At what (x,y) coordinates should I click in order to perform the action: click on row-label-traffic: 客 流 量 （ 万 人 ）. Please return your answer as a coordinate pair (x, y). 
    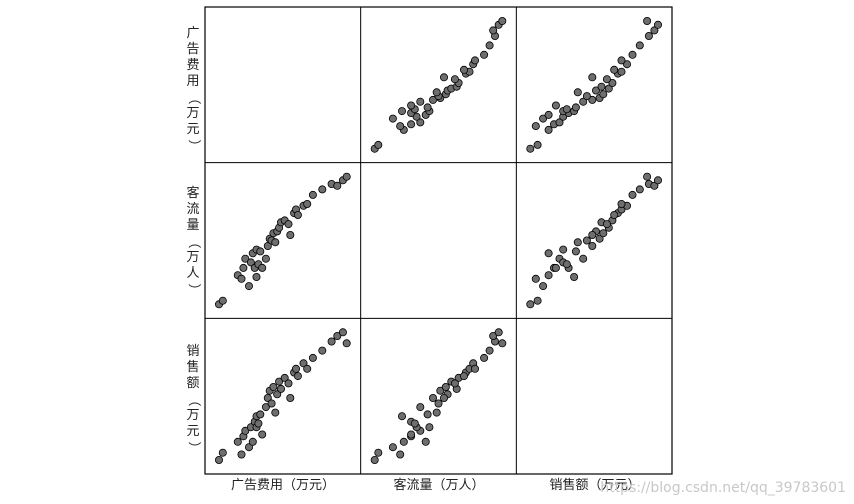
    Looking at the image, I should click on (193, 242).